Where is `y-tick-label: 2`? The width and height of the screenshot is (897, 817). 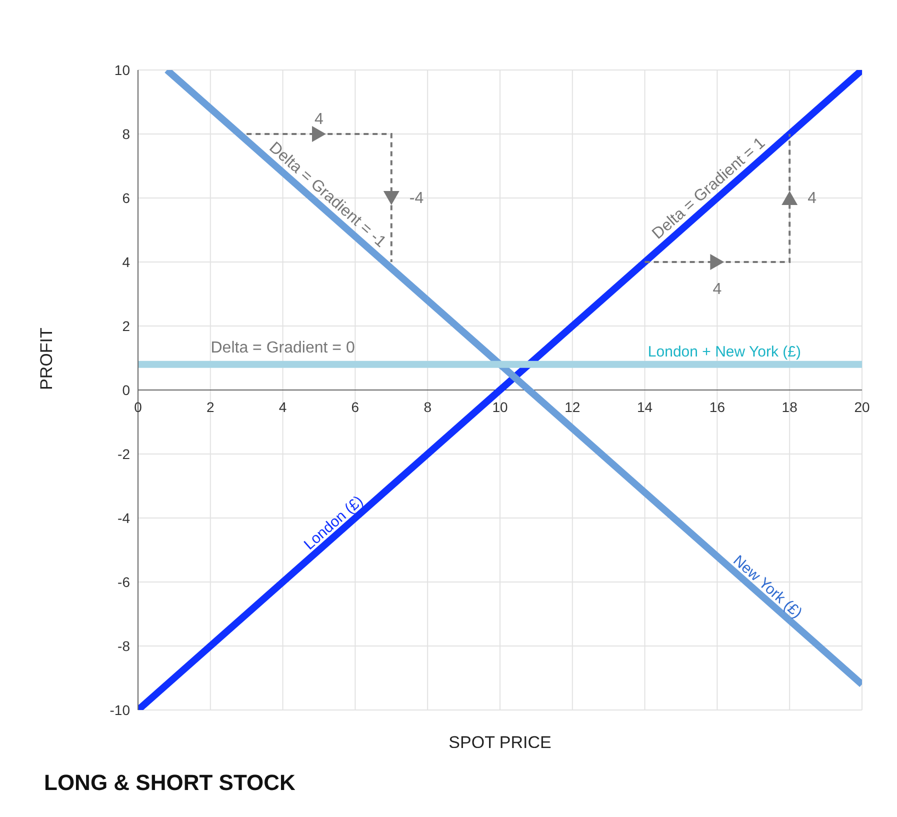
y-tick-label: 2 is located at coordinates (126, 326).